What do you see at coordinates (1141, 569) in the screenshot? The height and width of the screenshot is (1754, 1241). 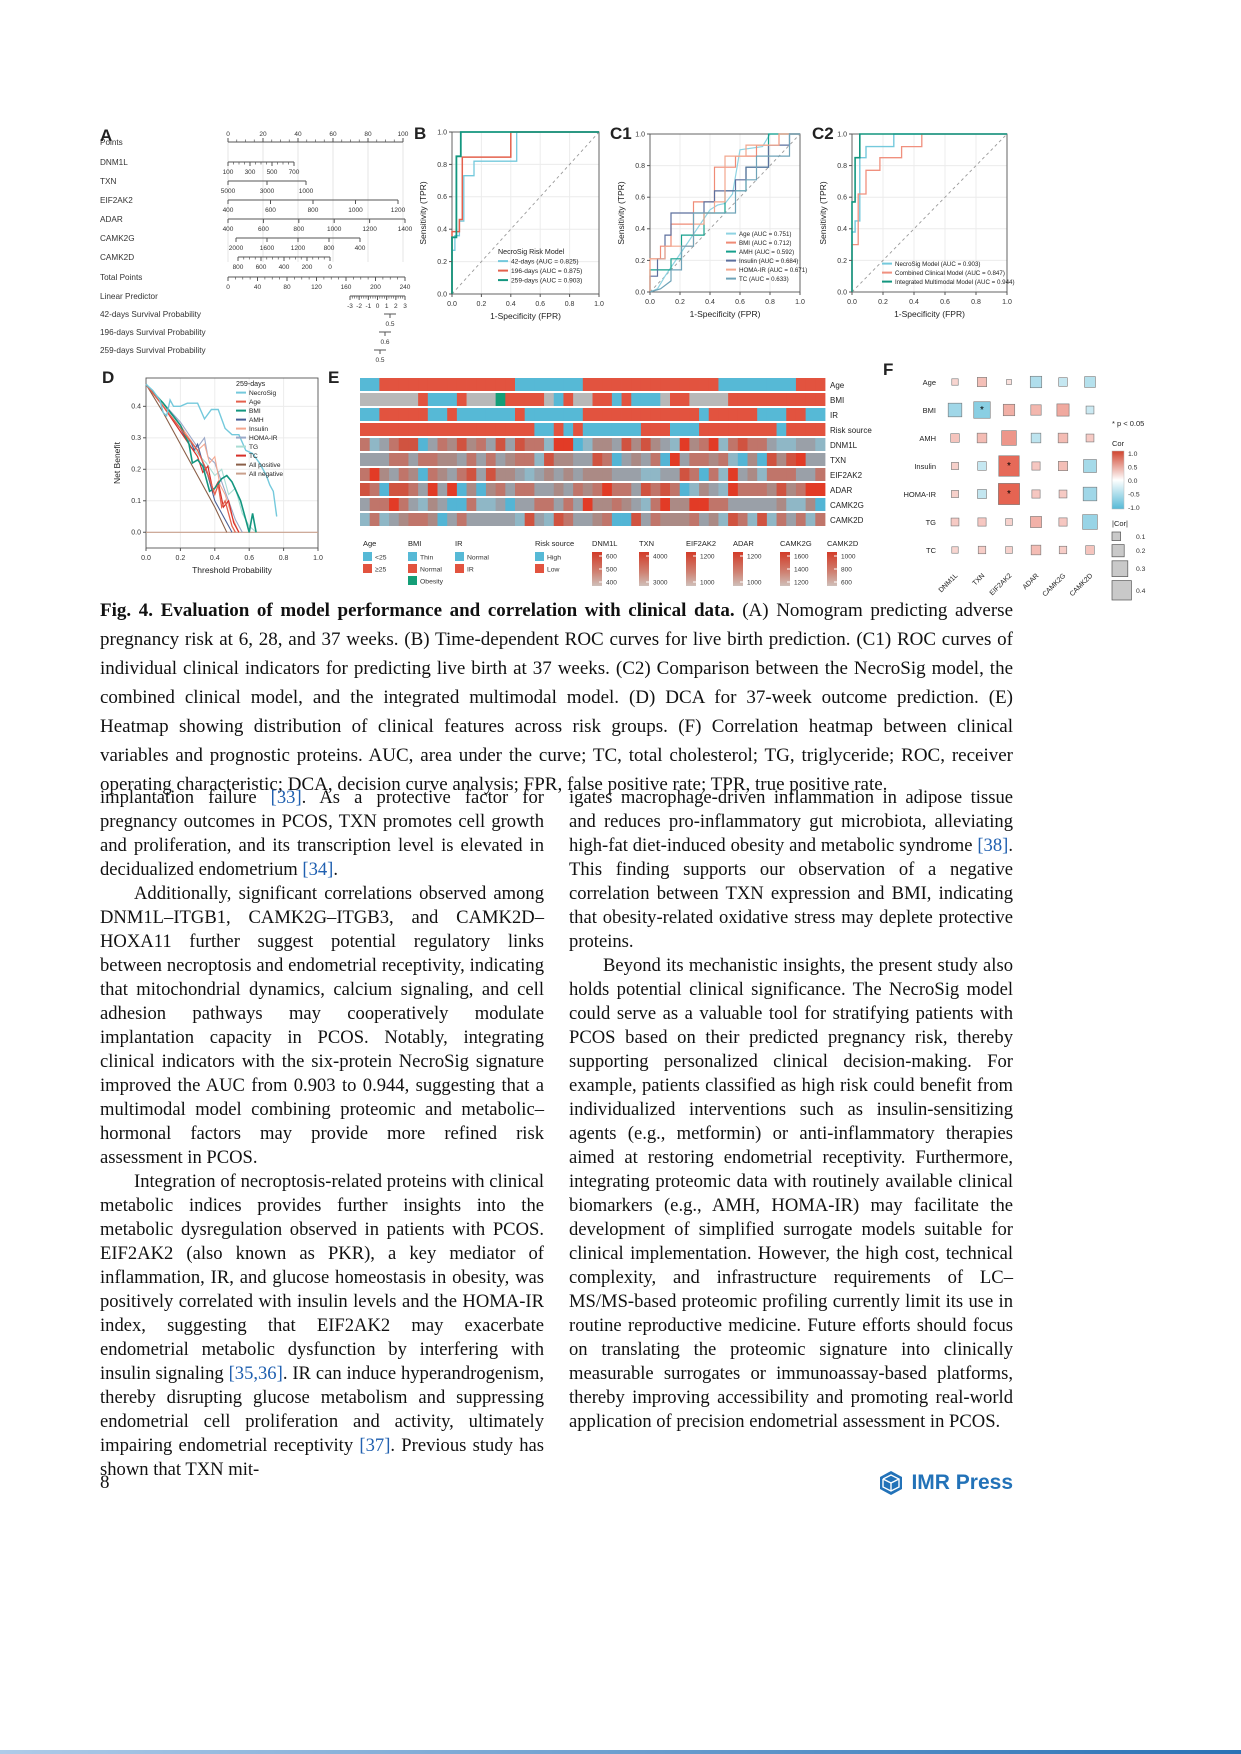 I see `tick-label: 0.3` at bounding box center [1141, 569].